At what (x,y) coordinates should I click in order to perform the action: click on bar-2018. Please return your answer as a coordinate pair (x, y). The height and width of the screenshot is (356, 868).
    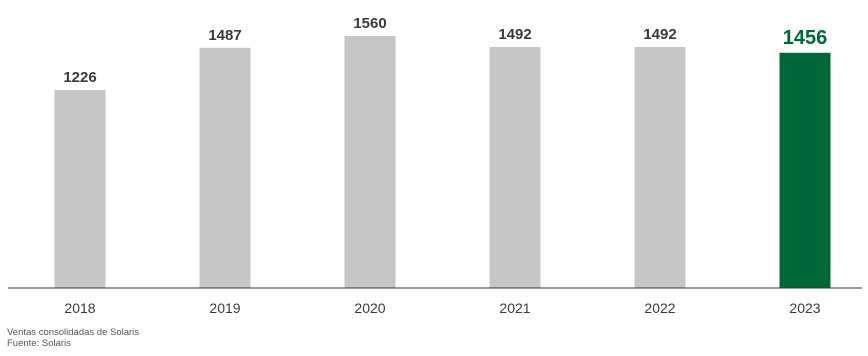
    Looking at the image, I should click on (80, 189).